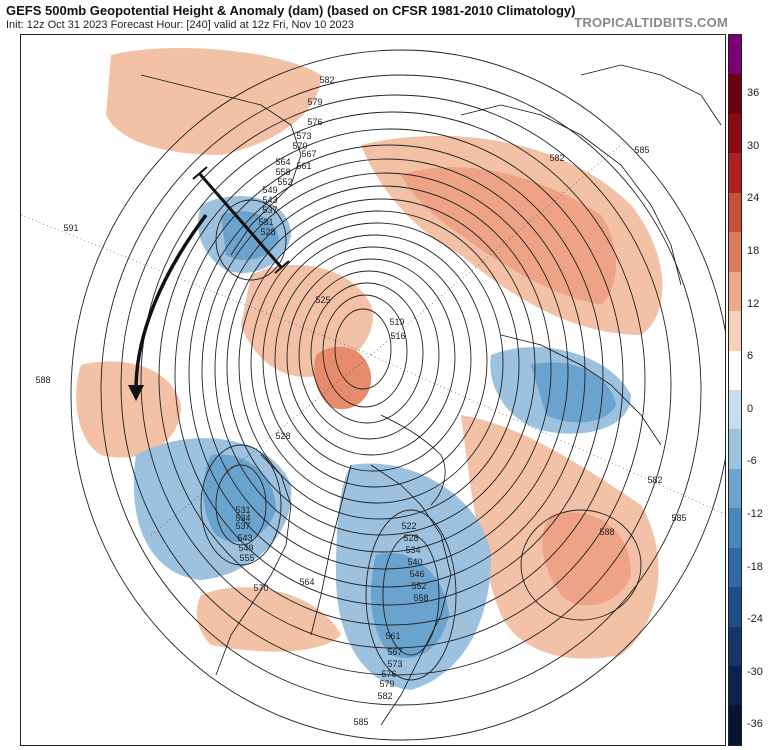 The height and width of the screenshot is (750, 768). Describe the element at coordinates (282, 267) in the screenshot. I see `trough-axis-tick` at that location.